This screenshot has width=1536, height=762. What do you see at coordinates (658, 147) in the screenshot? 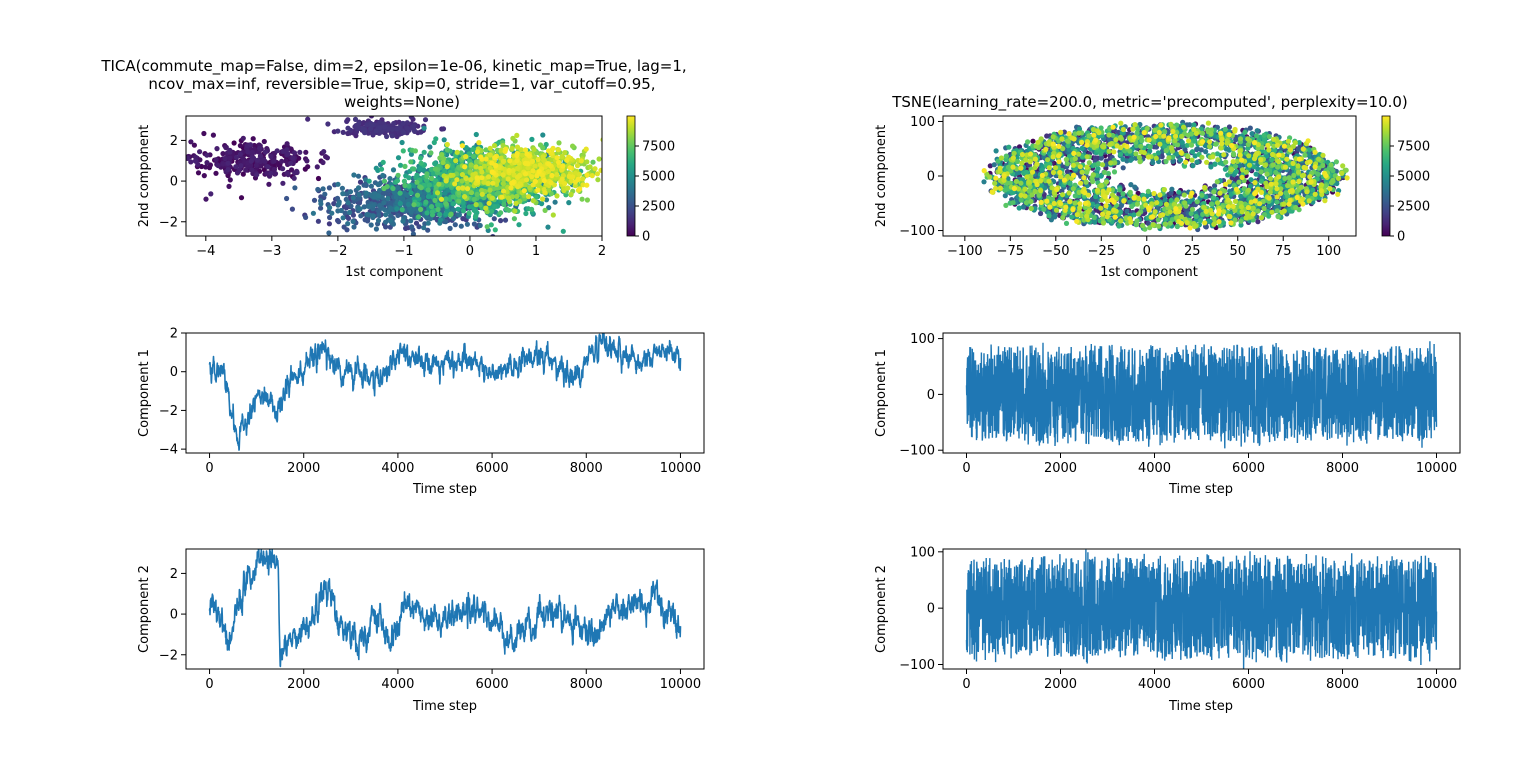
I see `colorbar-tick-label: 7500` at bounding box center [658, 147].